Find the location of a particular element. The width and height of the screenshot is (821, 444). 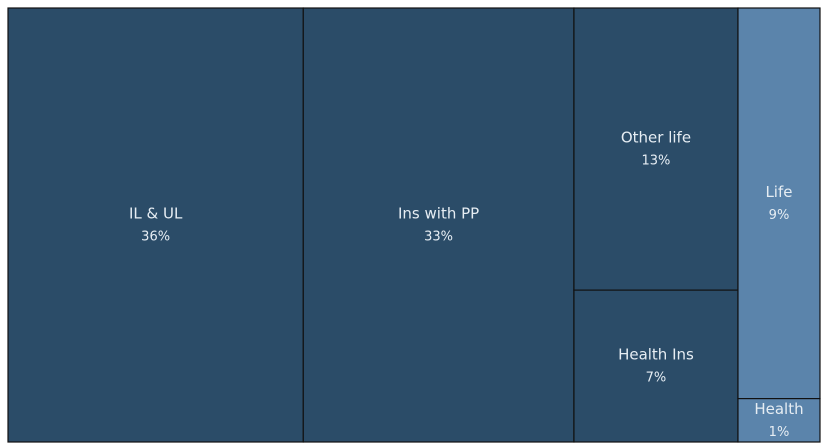

cell-label: Life is located at coordinates (778, 192).